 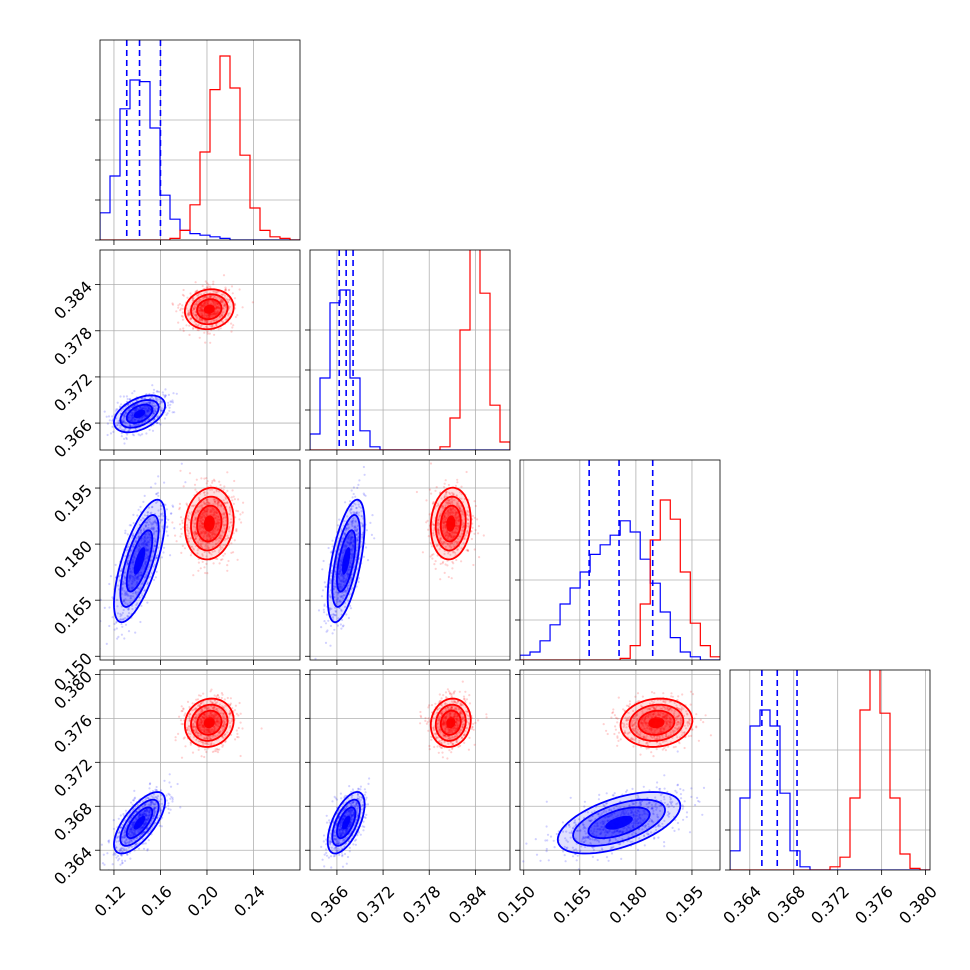 I want to click on y-tick-label: 0.384, so click(x=73, y=300).